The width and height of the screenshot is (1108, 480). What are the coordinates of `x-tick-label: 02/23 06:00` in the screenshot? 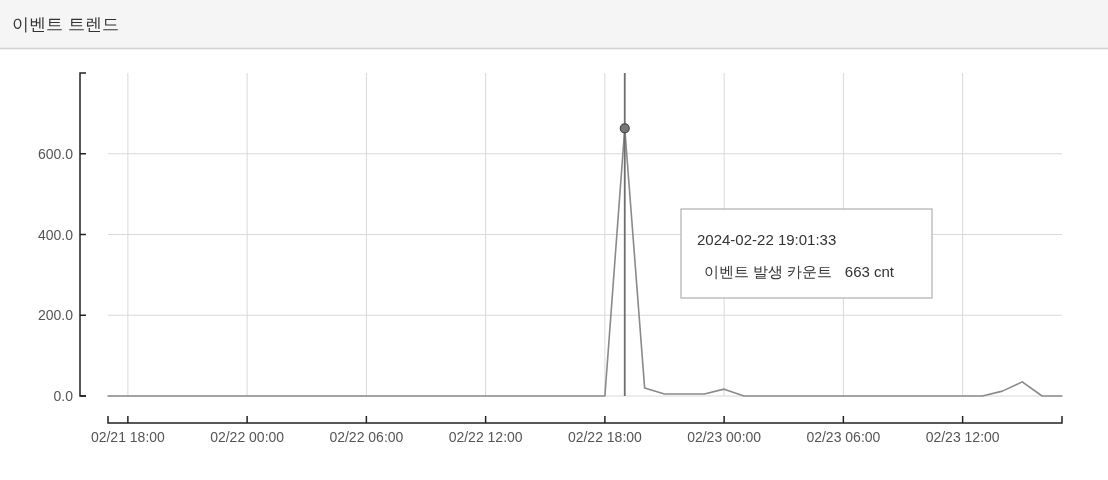 It's located at (843, 437).